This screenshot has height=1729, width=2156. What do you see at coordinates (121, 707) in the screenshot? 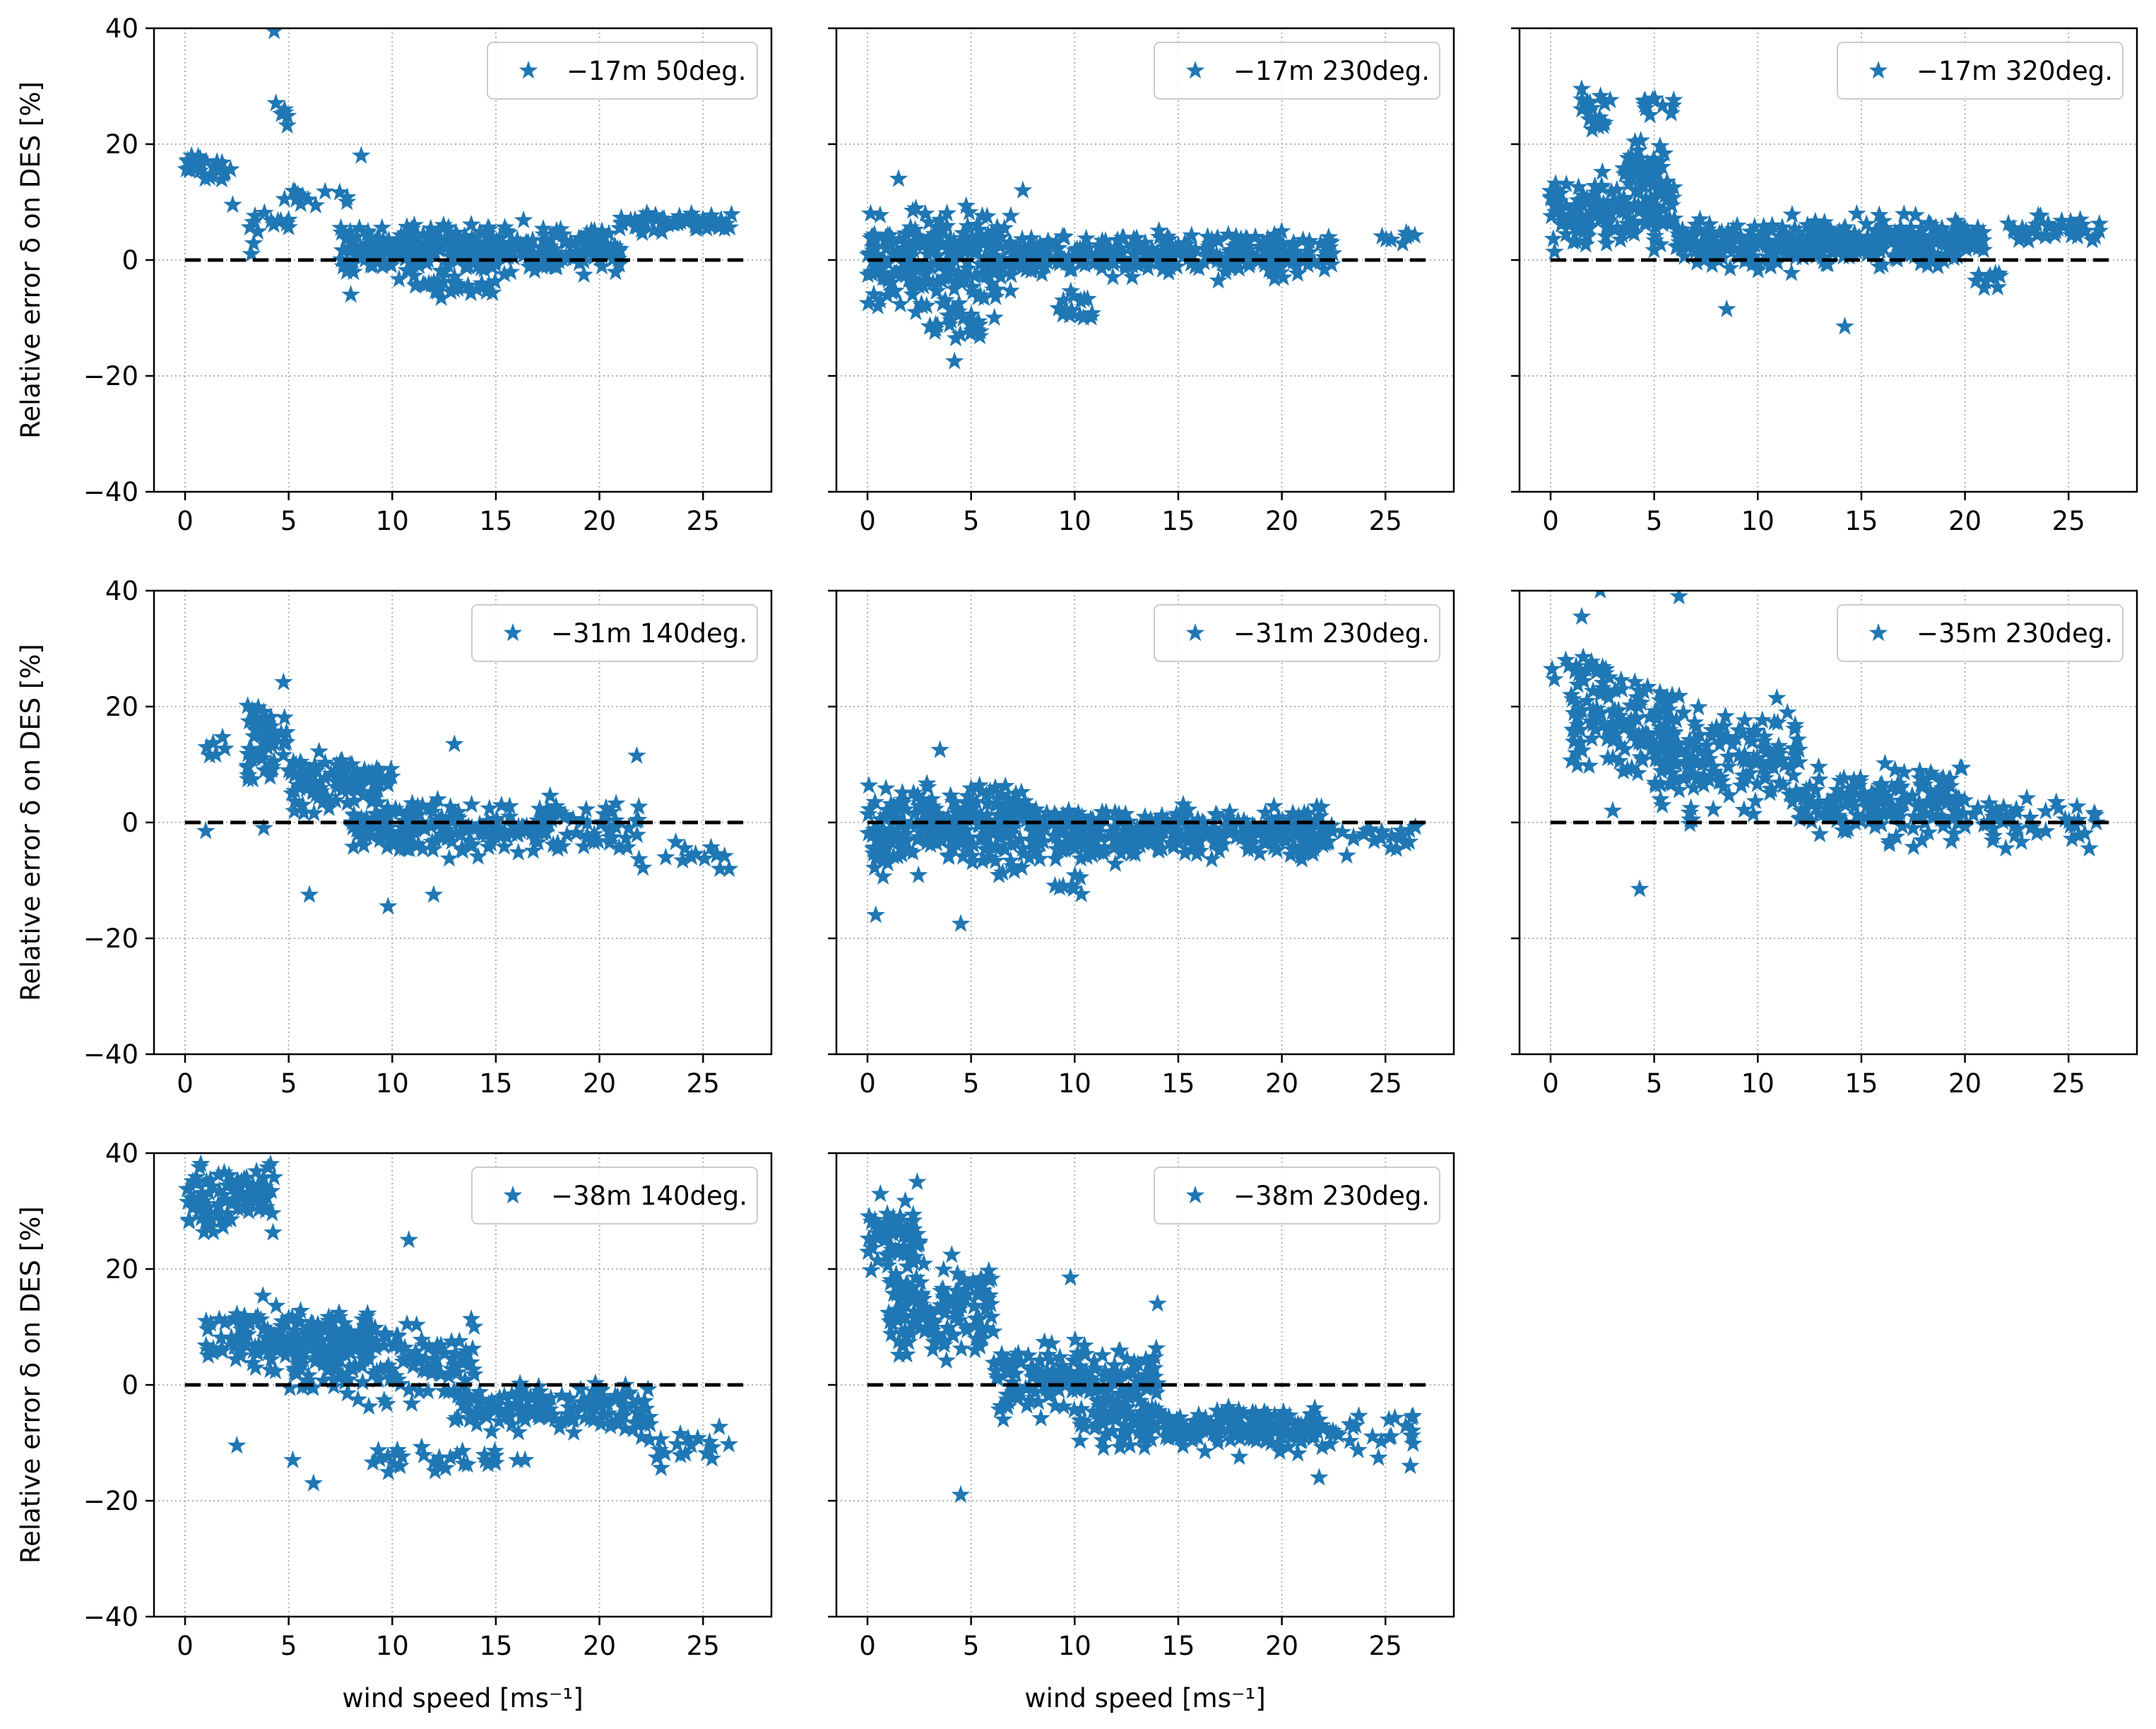
I see `y-tick-label: 20` at bounding box center [121, 707].